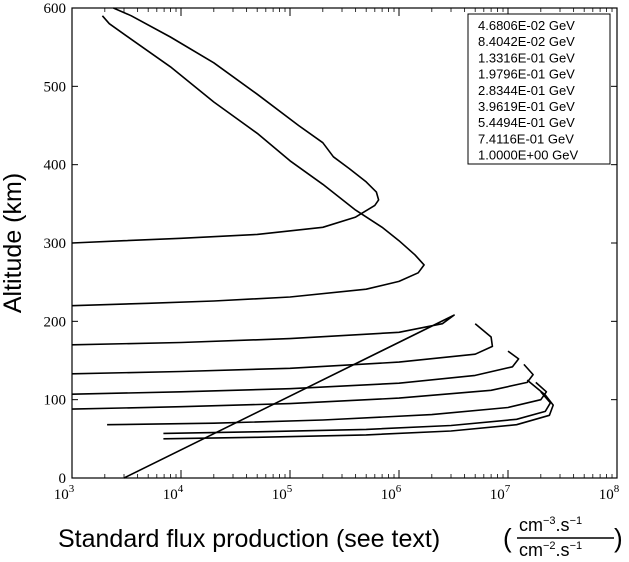 This screenshot has height=562, width=629. I want to click on y-tick-label: 600, so click(55, 9).